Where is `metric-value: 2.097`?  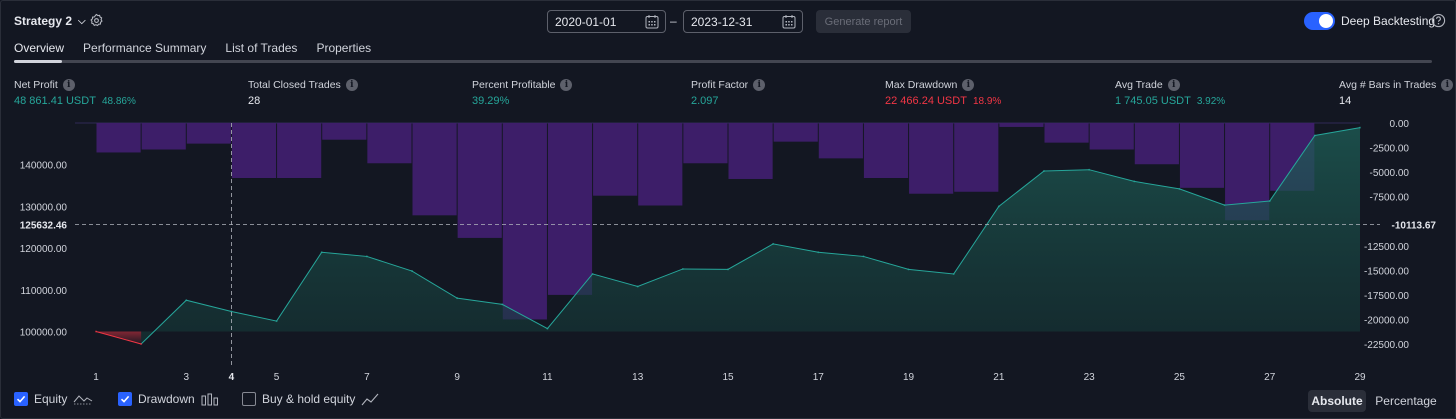 metric-value: 2.097 is located at coordinates (705, 101).